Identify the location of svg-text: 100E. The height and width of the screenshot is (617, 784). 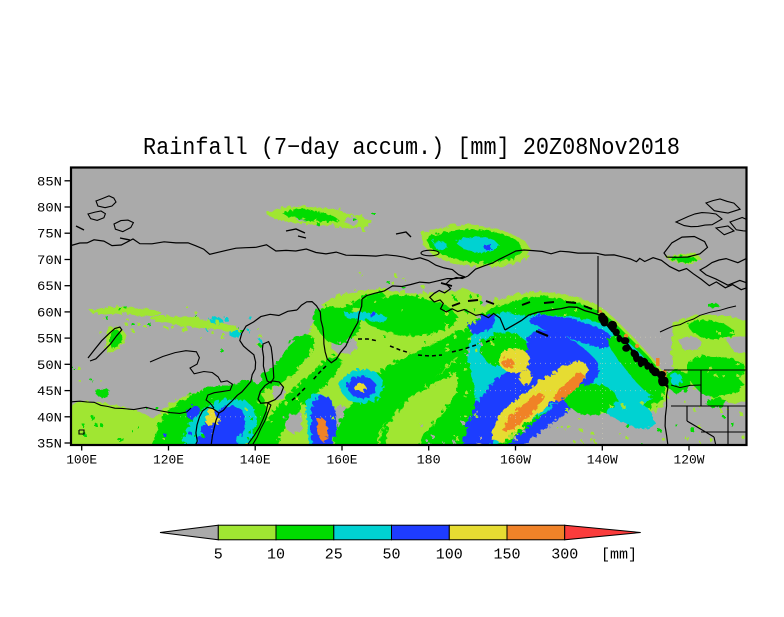
(81, 460).